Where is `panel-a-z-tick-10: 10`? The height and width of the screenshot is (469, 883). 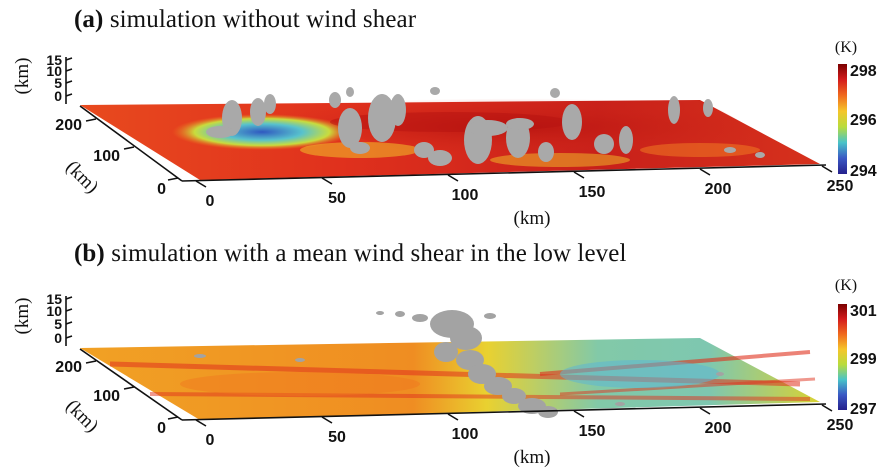
panel-a-z-tick-10: 10 is located at coordinates (54, 71).